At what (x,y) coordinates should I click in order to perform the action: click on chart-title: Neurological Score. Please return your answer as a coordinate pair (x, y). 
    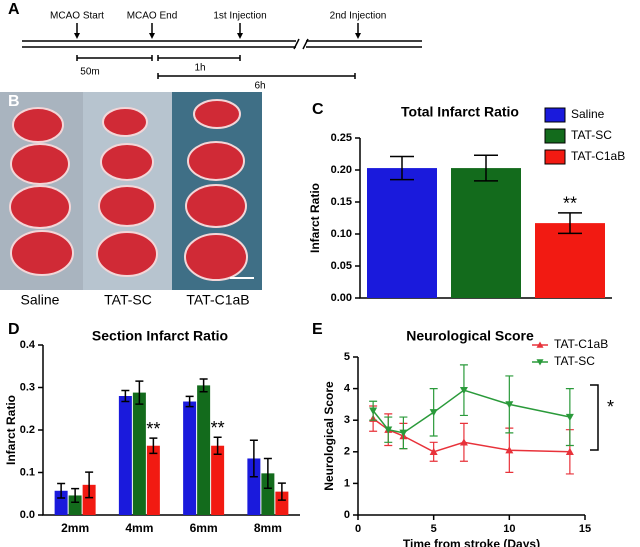
    Looking at the image, I should click on (470, 336).